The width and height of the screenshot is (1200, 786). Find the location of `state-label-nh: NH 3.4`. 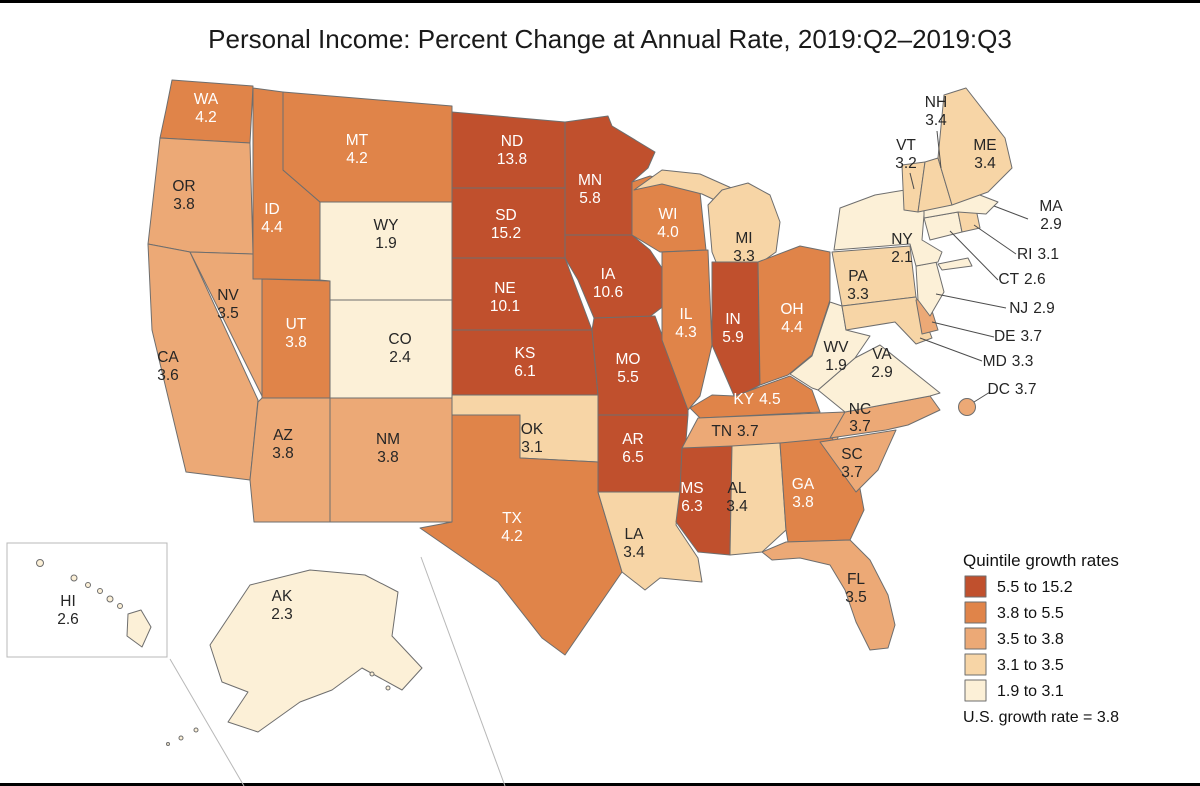

state-label-nh: NH 3.4 is located at coordinates (936, 111).